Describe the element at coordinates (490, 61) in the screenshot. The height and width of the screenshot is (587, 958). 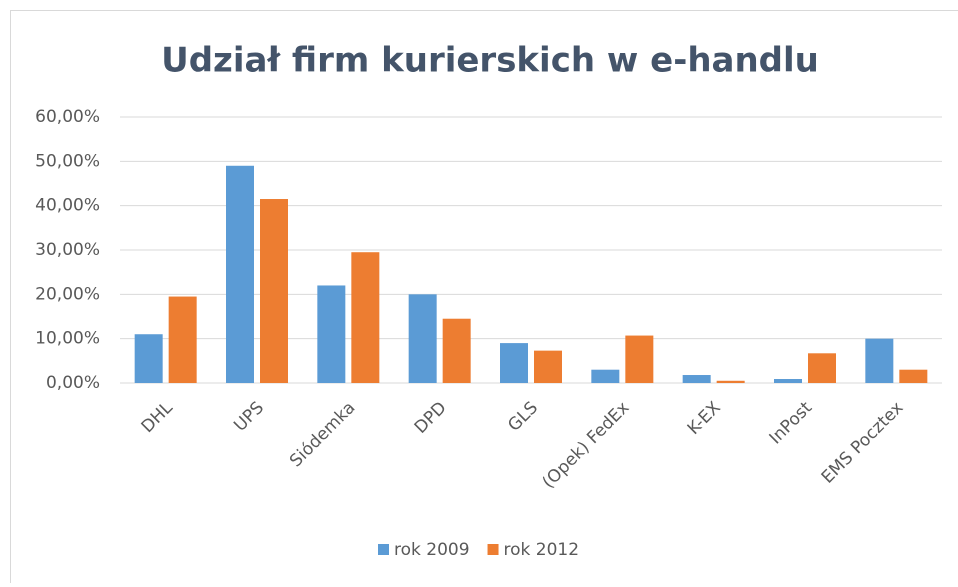
I see `chart-title: Udział firm kurierskich w e-handlu` at that location.